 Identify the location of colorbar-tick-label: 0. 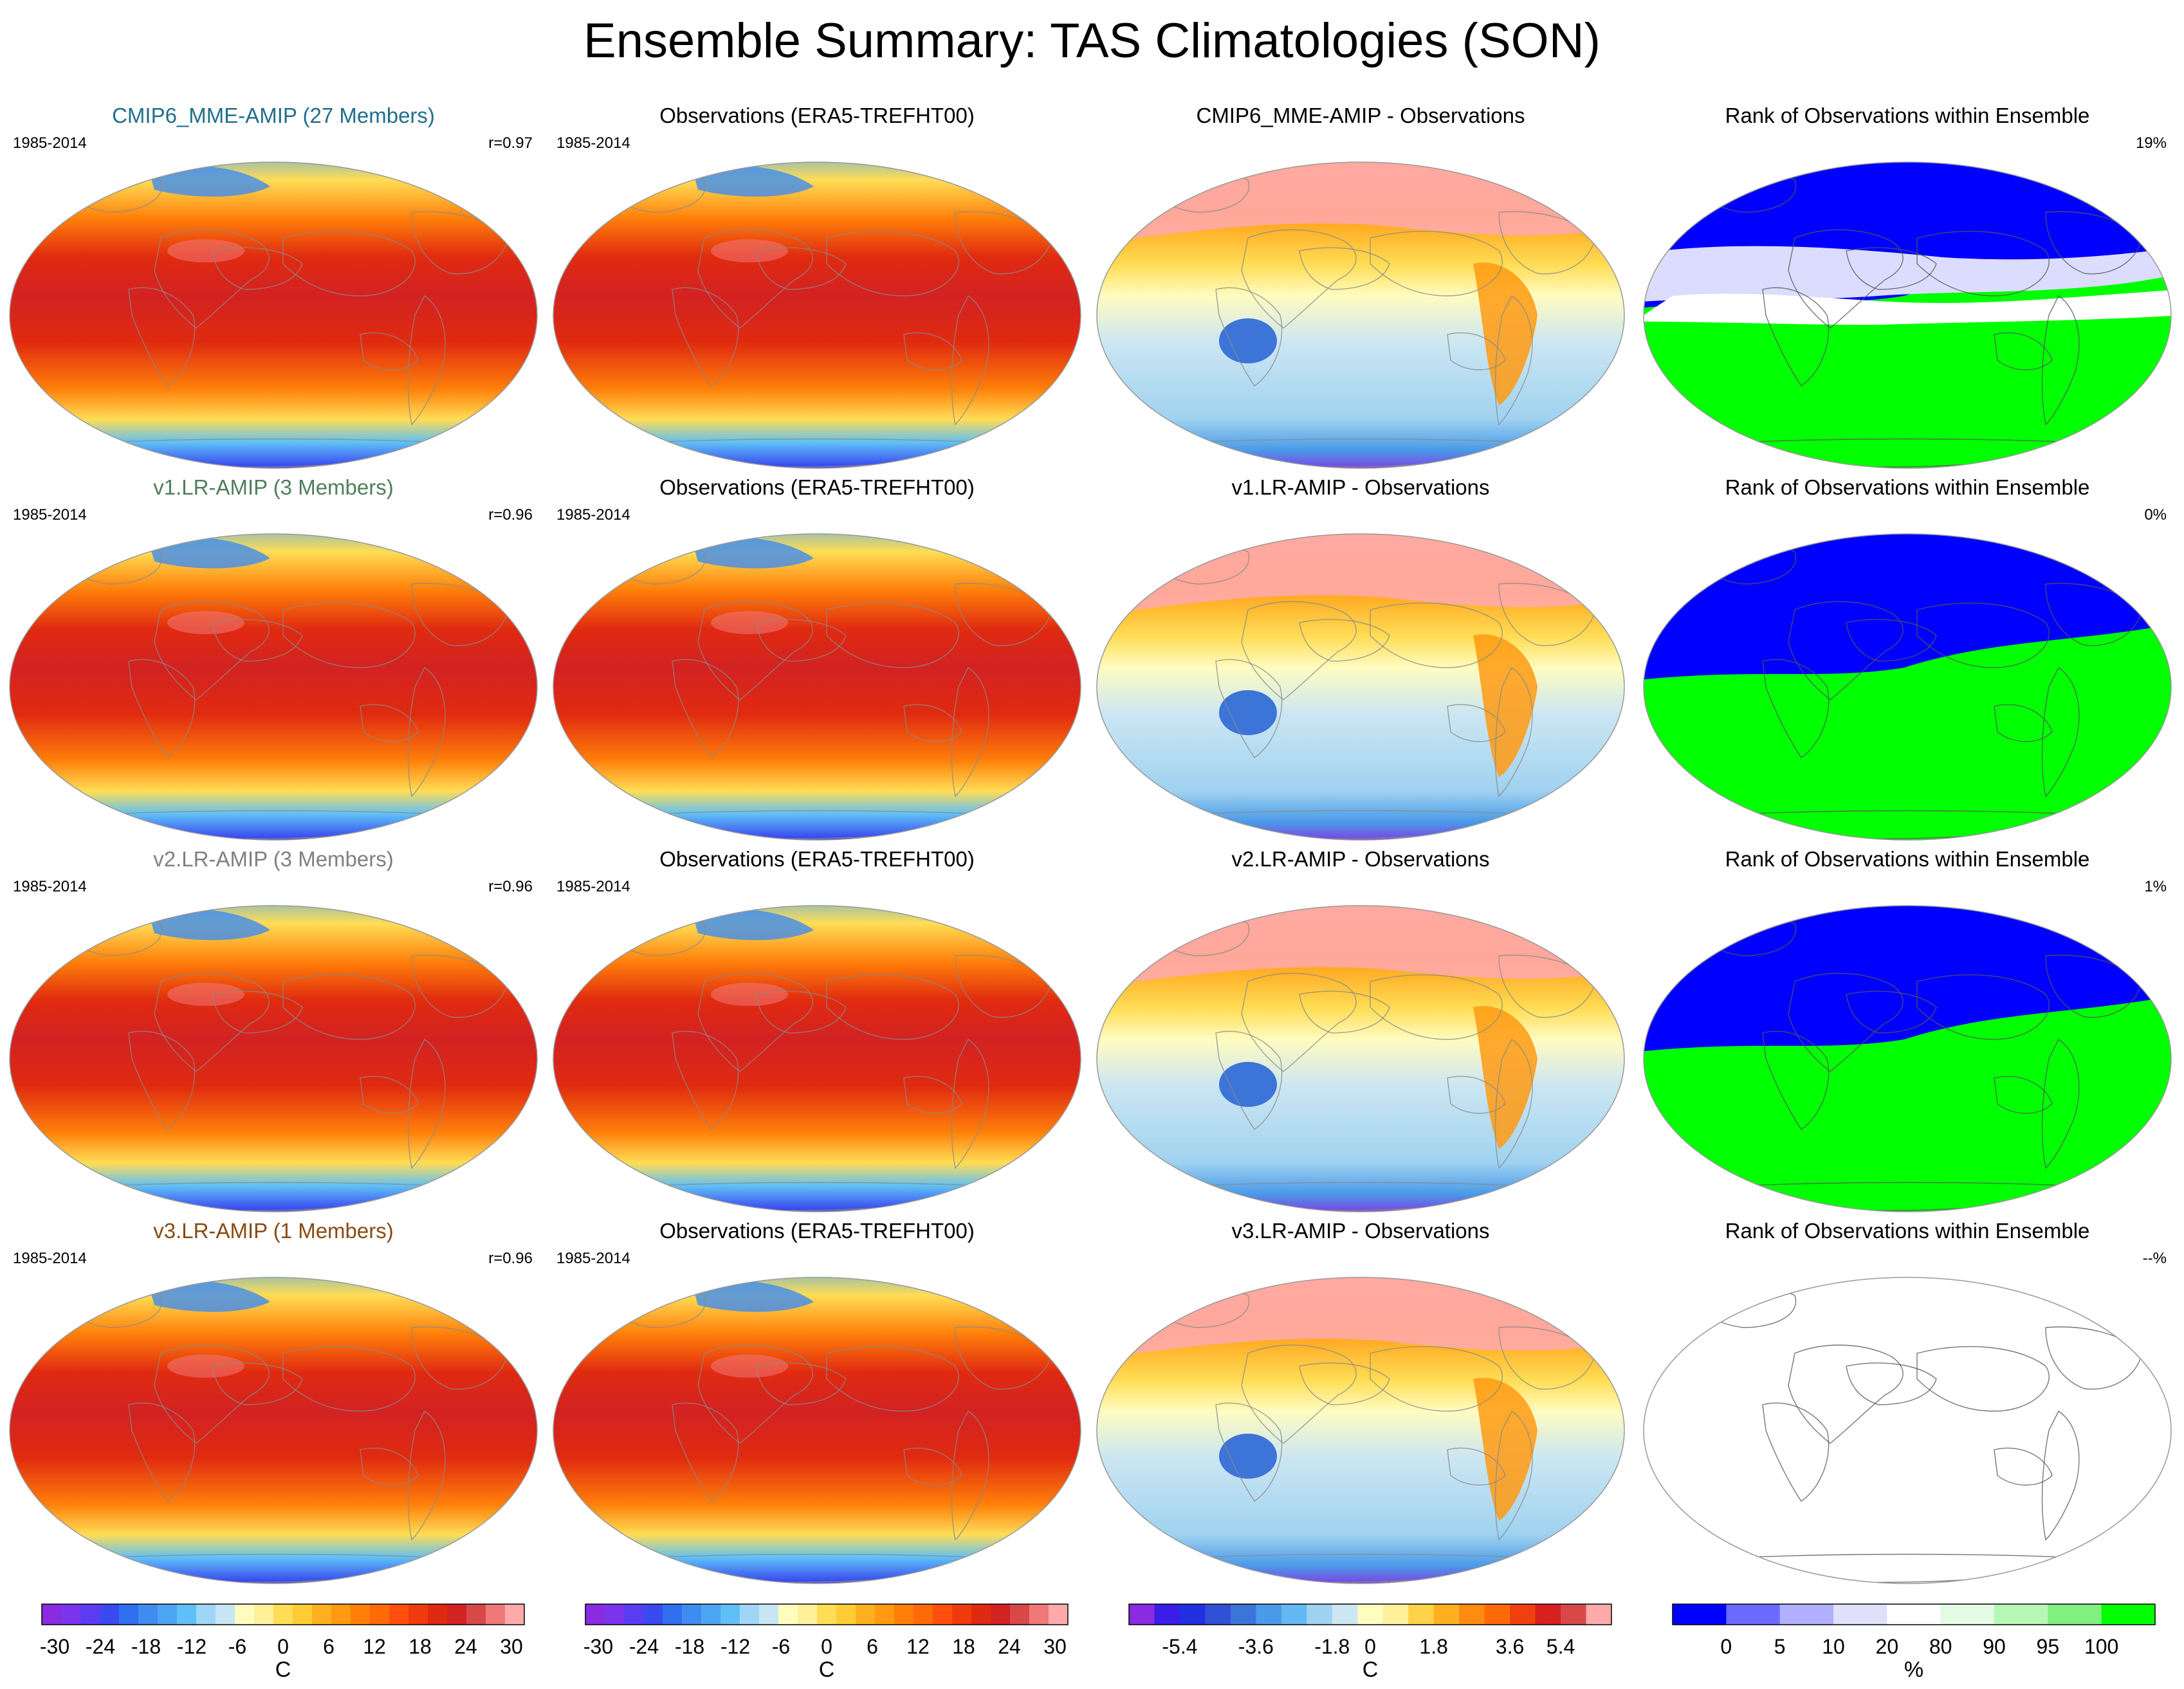
(1726, 1646).